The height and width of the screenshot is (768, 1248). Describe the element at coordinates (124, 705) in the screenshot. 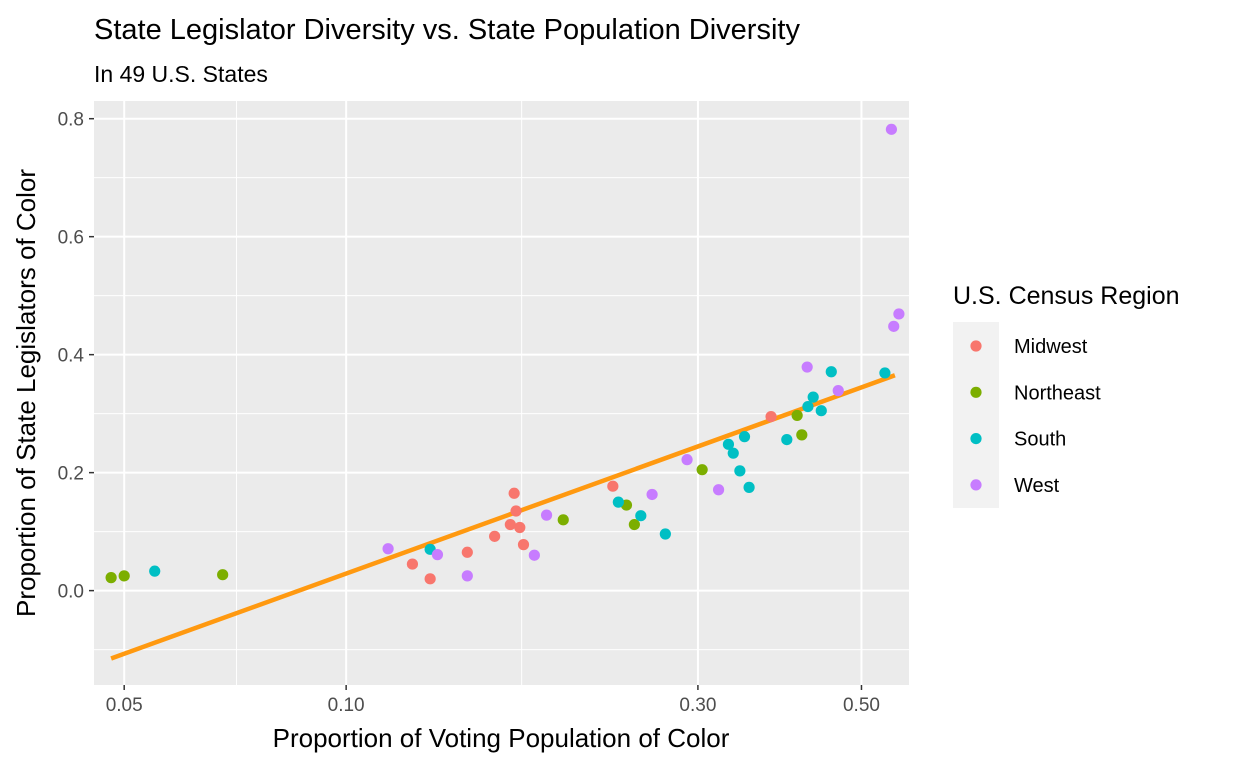

I see `x-tick-label: 0.05` at that location.